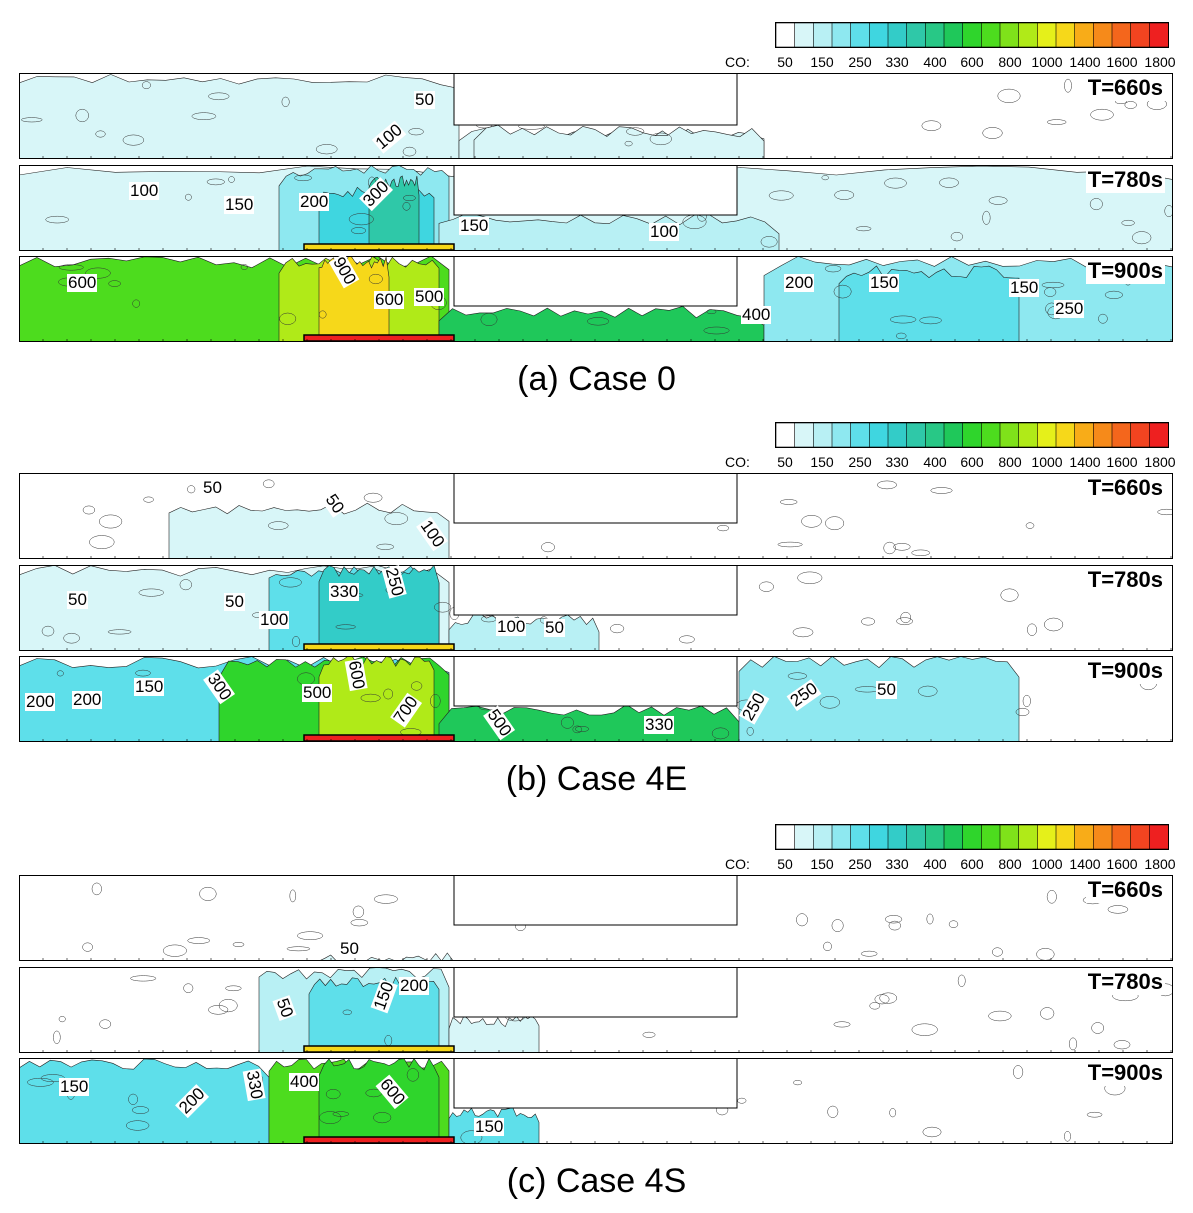 The width and height of the screenshot is (1193, 1213). Describe the element at coordinates (596, 1181) in the screenshot. I see `case-caption: (c) Case 4S` at that location.